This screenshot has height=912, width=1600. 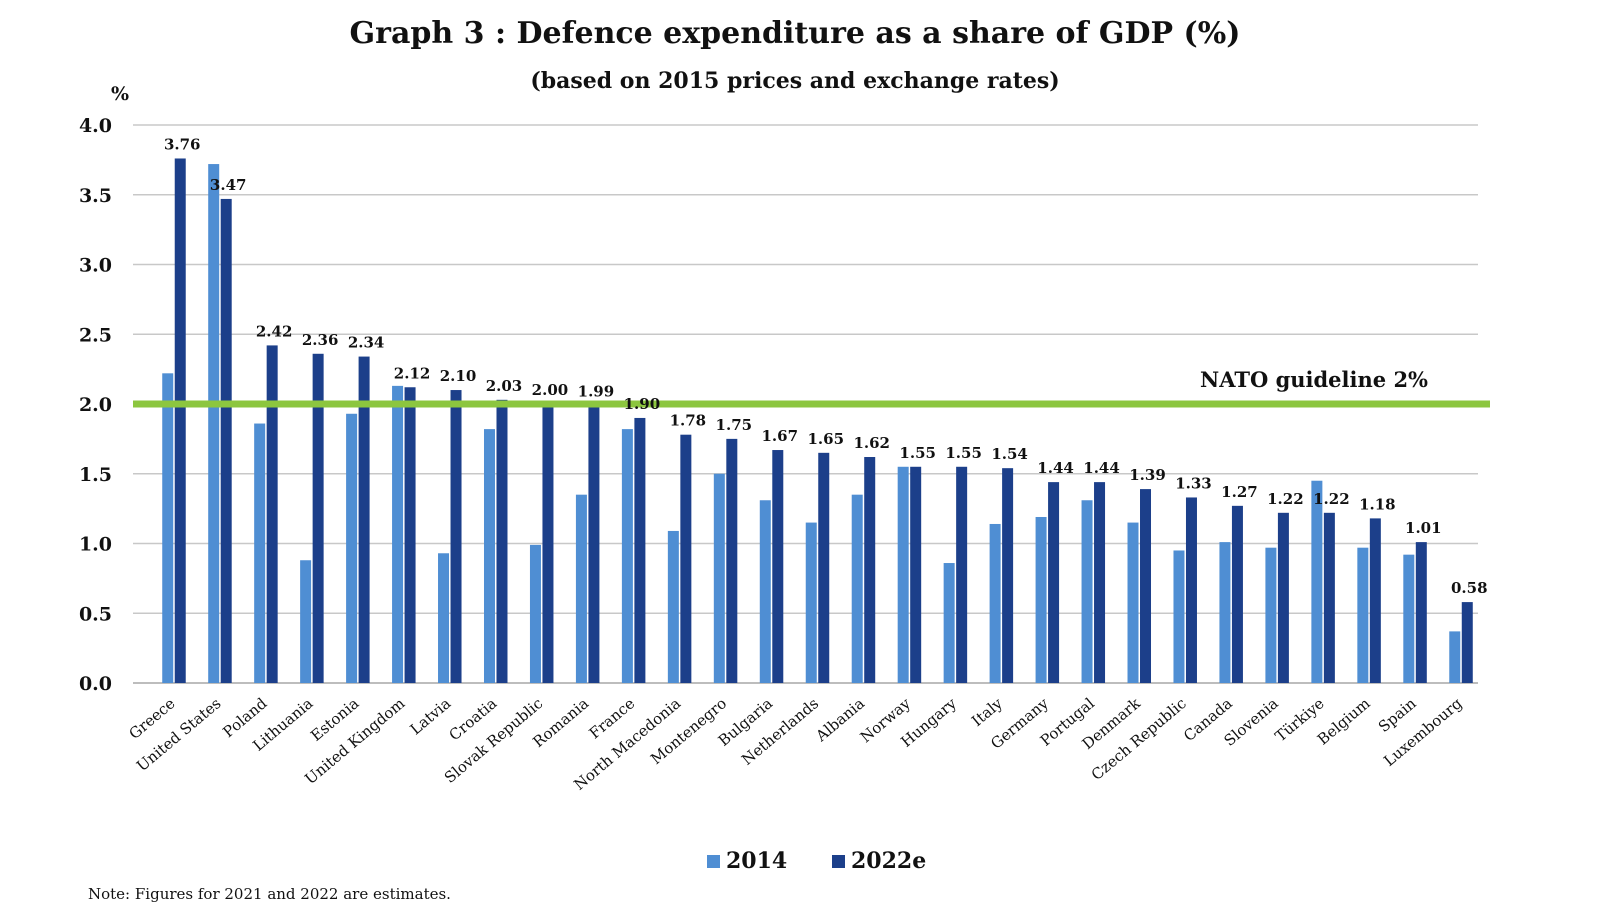 What do you see at coordinates (412, 373) in the screenshot?
I see `data-label: 2.12` at bounding box center [412, 373].